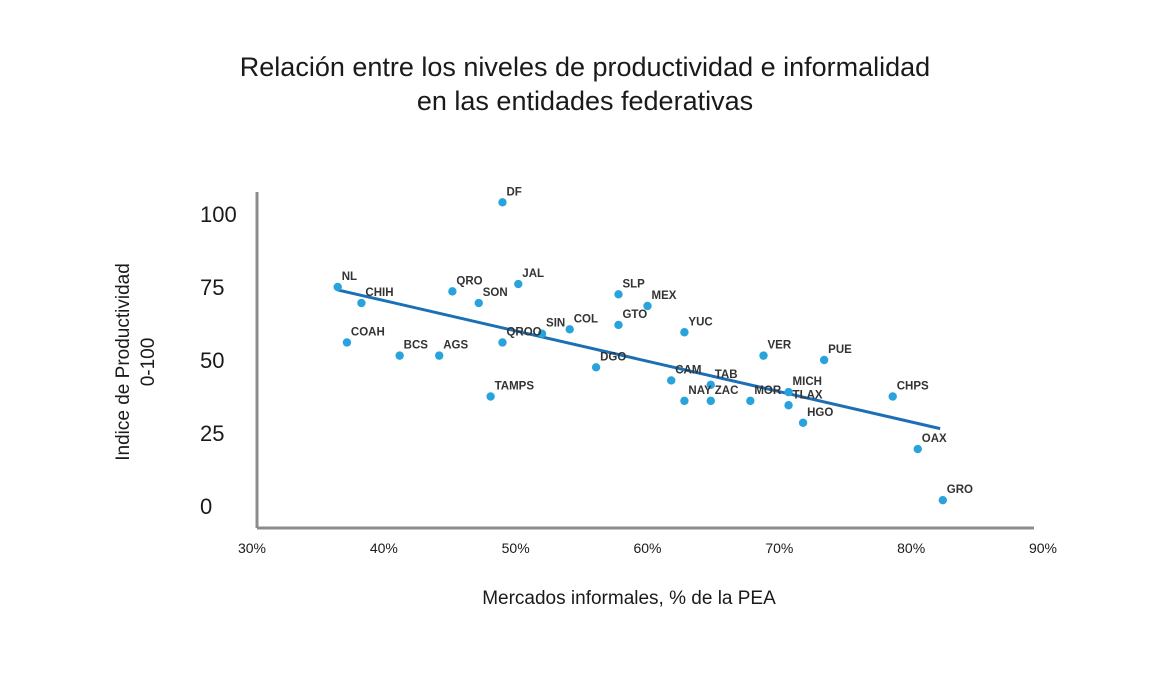 Image resolution: width=1170 pixels, height=700 pixels. Describe the element at coordinates (379, 293) in the screenshot. I see `point-label: CHIH` at that location.